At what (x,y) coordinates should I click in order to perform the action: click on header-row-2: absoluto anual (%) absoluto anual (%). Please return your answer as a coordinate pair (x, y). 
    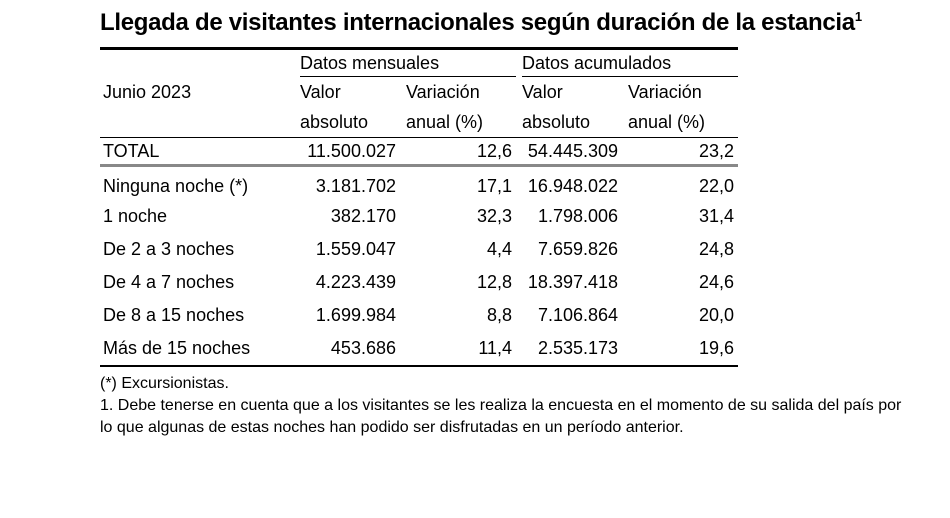
    Looking at the image, I should click on (419, 122).